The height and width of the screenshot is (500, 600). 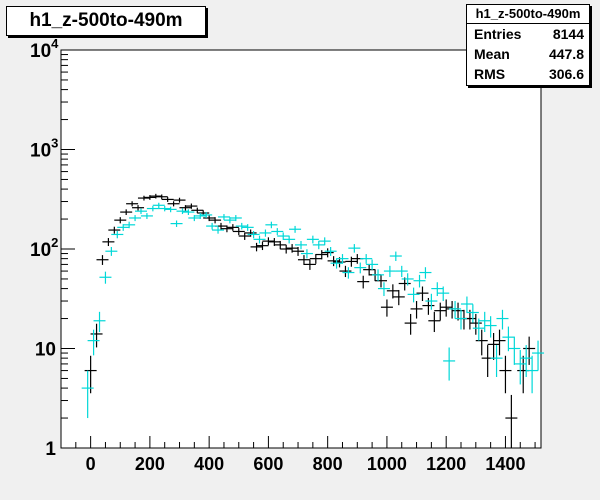 What do you see at coordinates (328, 464) in the screenshot?
I see `x-tick-label: 800` at bounding box center [328, 464].